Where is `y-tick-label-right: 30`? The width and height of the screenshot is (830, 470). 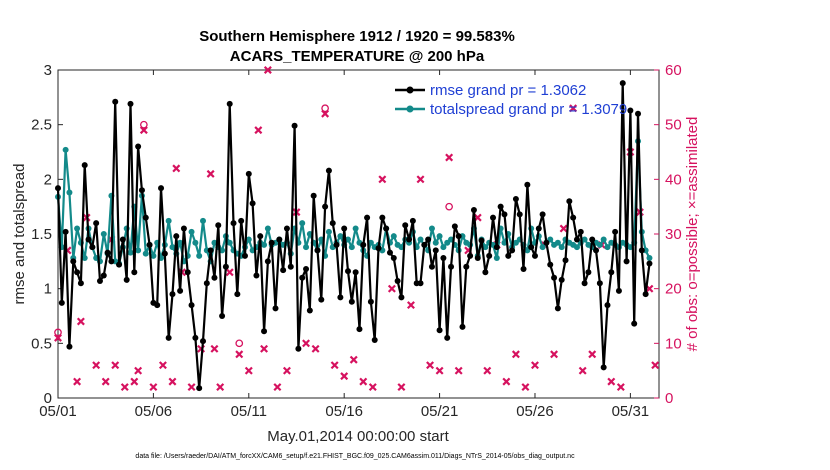
y-tick-label-right: 30 is located at coordinates (673, 234).